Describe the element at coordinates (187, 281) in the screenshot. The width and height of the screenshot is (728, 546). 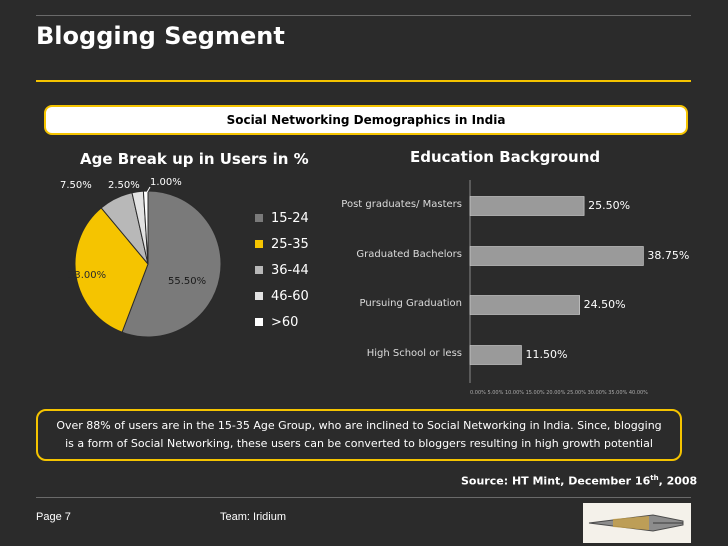
I see `pie-data-label: 55.50%` at that location.